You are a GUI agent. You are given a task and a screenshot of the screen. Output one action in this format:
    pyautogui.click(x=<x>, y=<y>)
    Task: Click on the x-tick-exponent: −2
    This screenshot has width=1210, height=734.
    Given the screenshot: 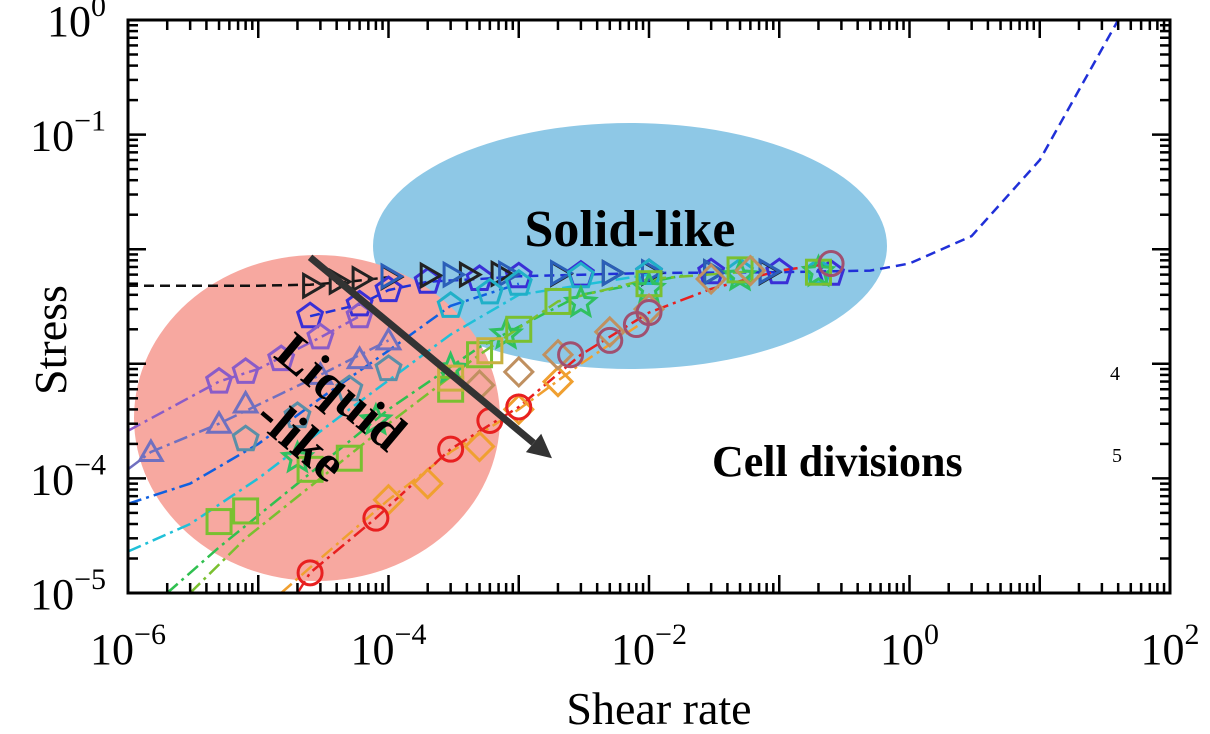 What is the action you would take?
    pyautogui.click(x=671, y=634)
    